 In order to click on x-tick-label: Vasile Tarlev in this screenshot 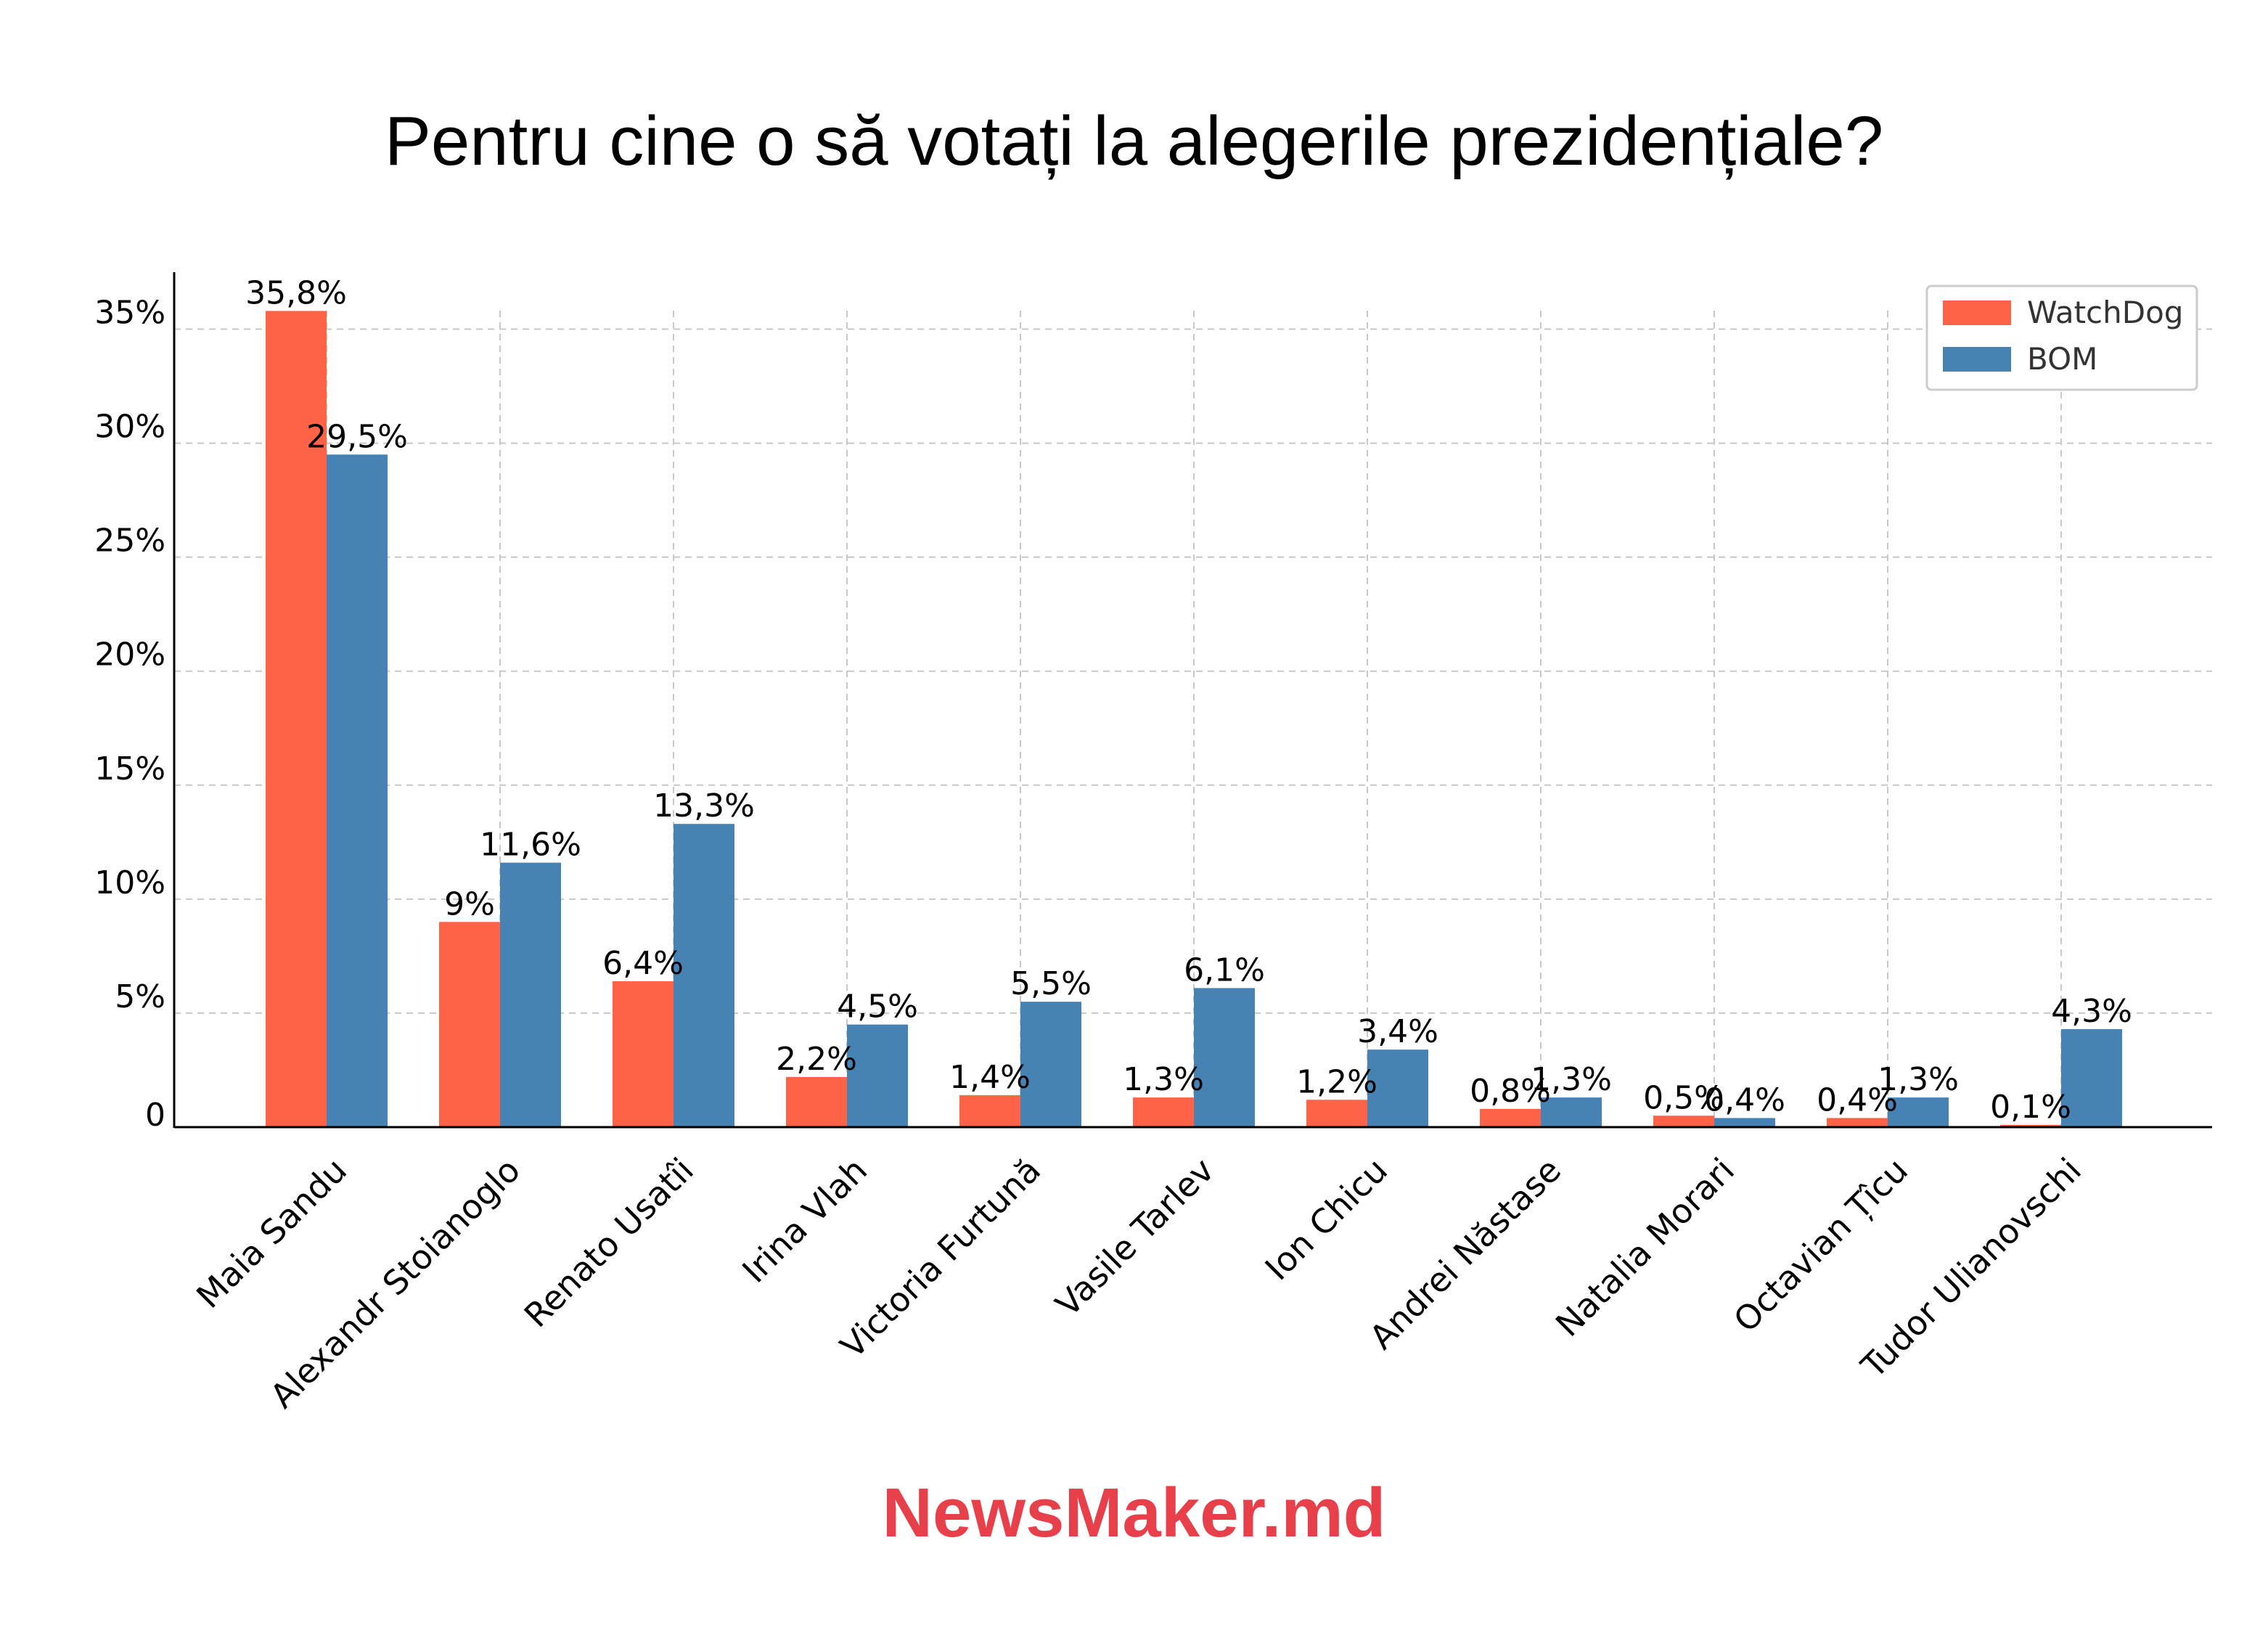, I will do `click(1134, 1237)`.